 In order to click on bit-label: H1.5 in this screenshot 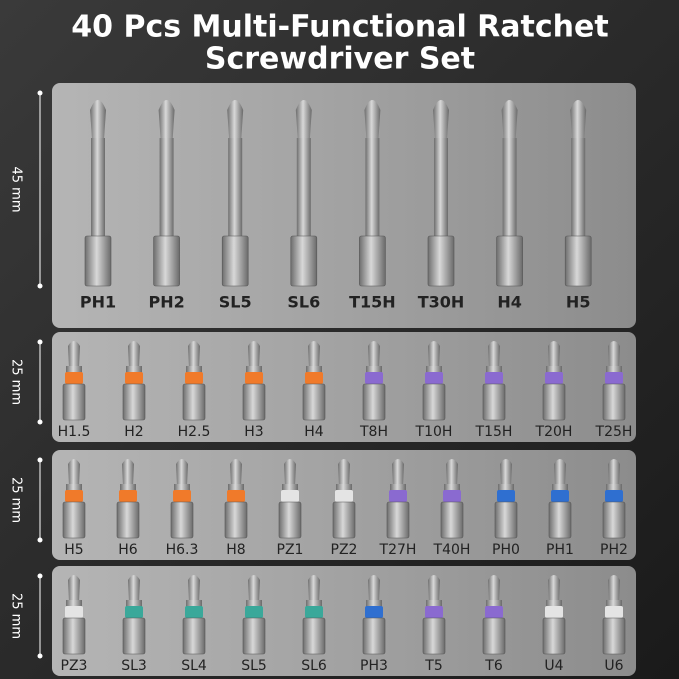, I will do `click(74, 432)`.